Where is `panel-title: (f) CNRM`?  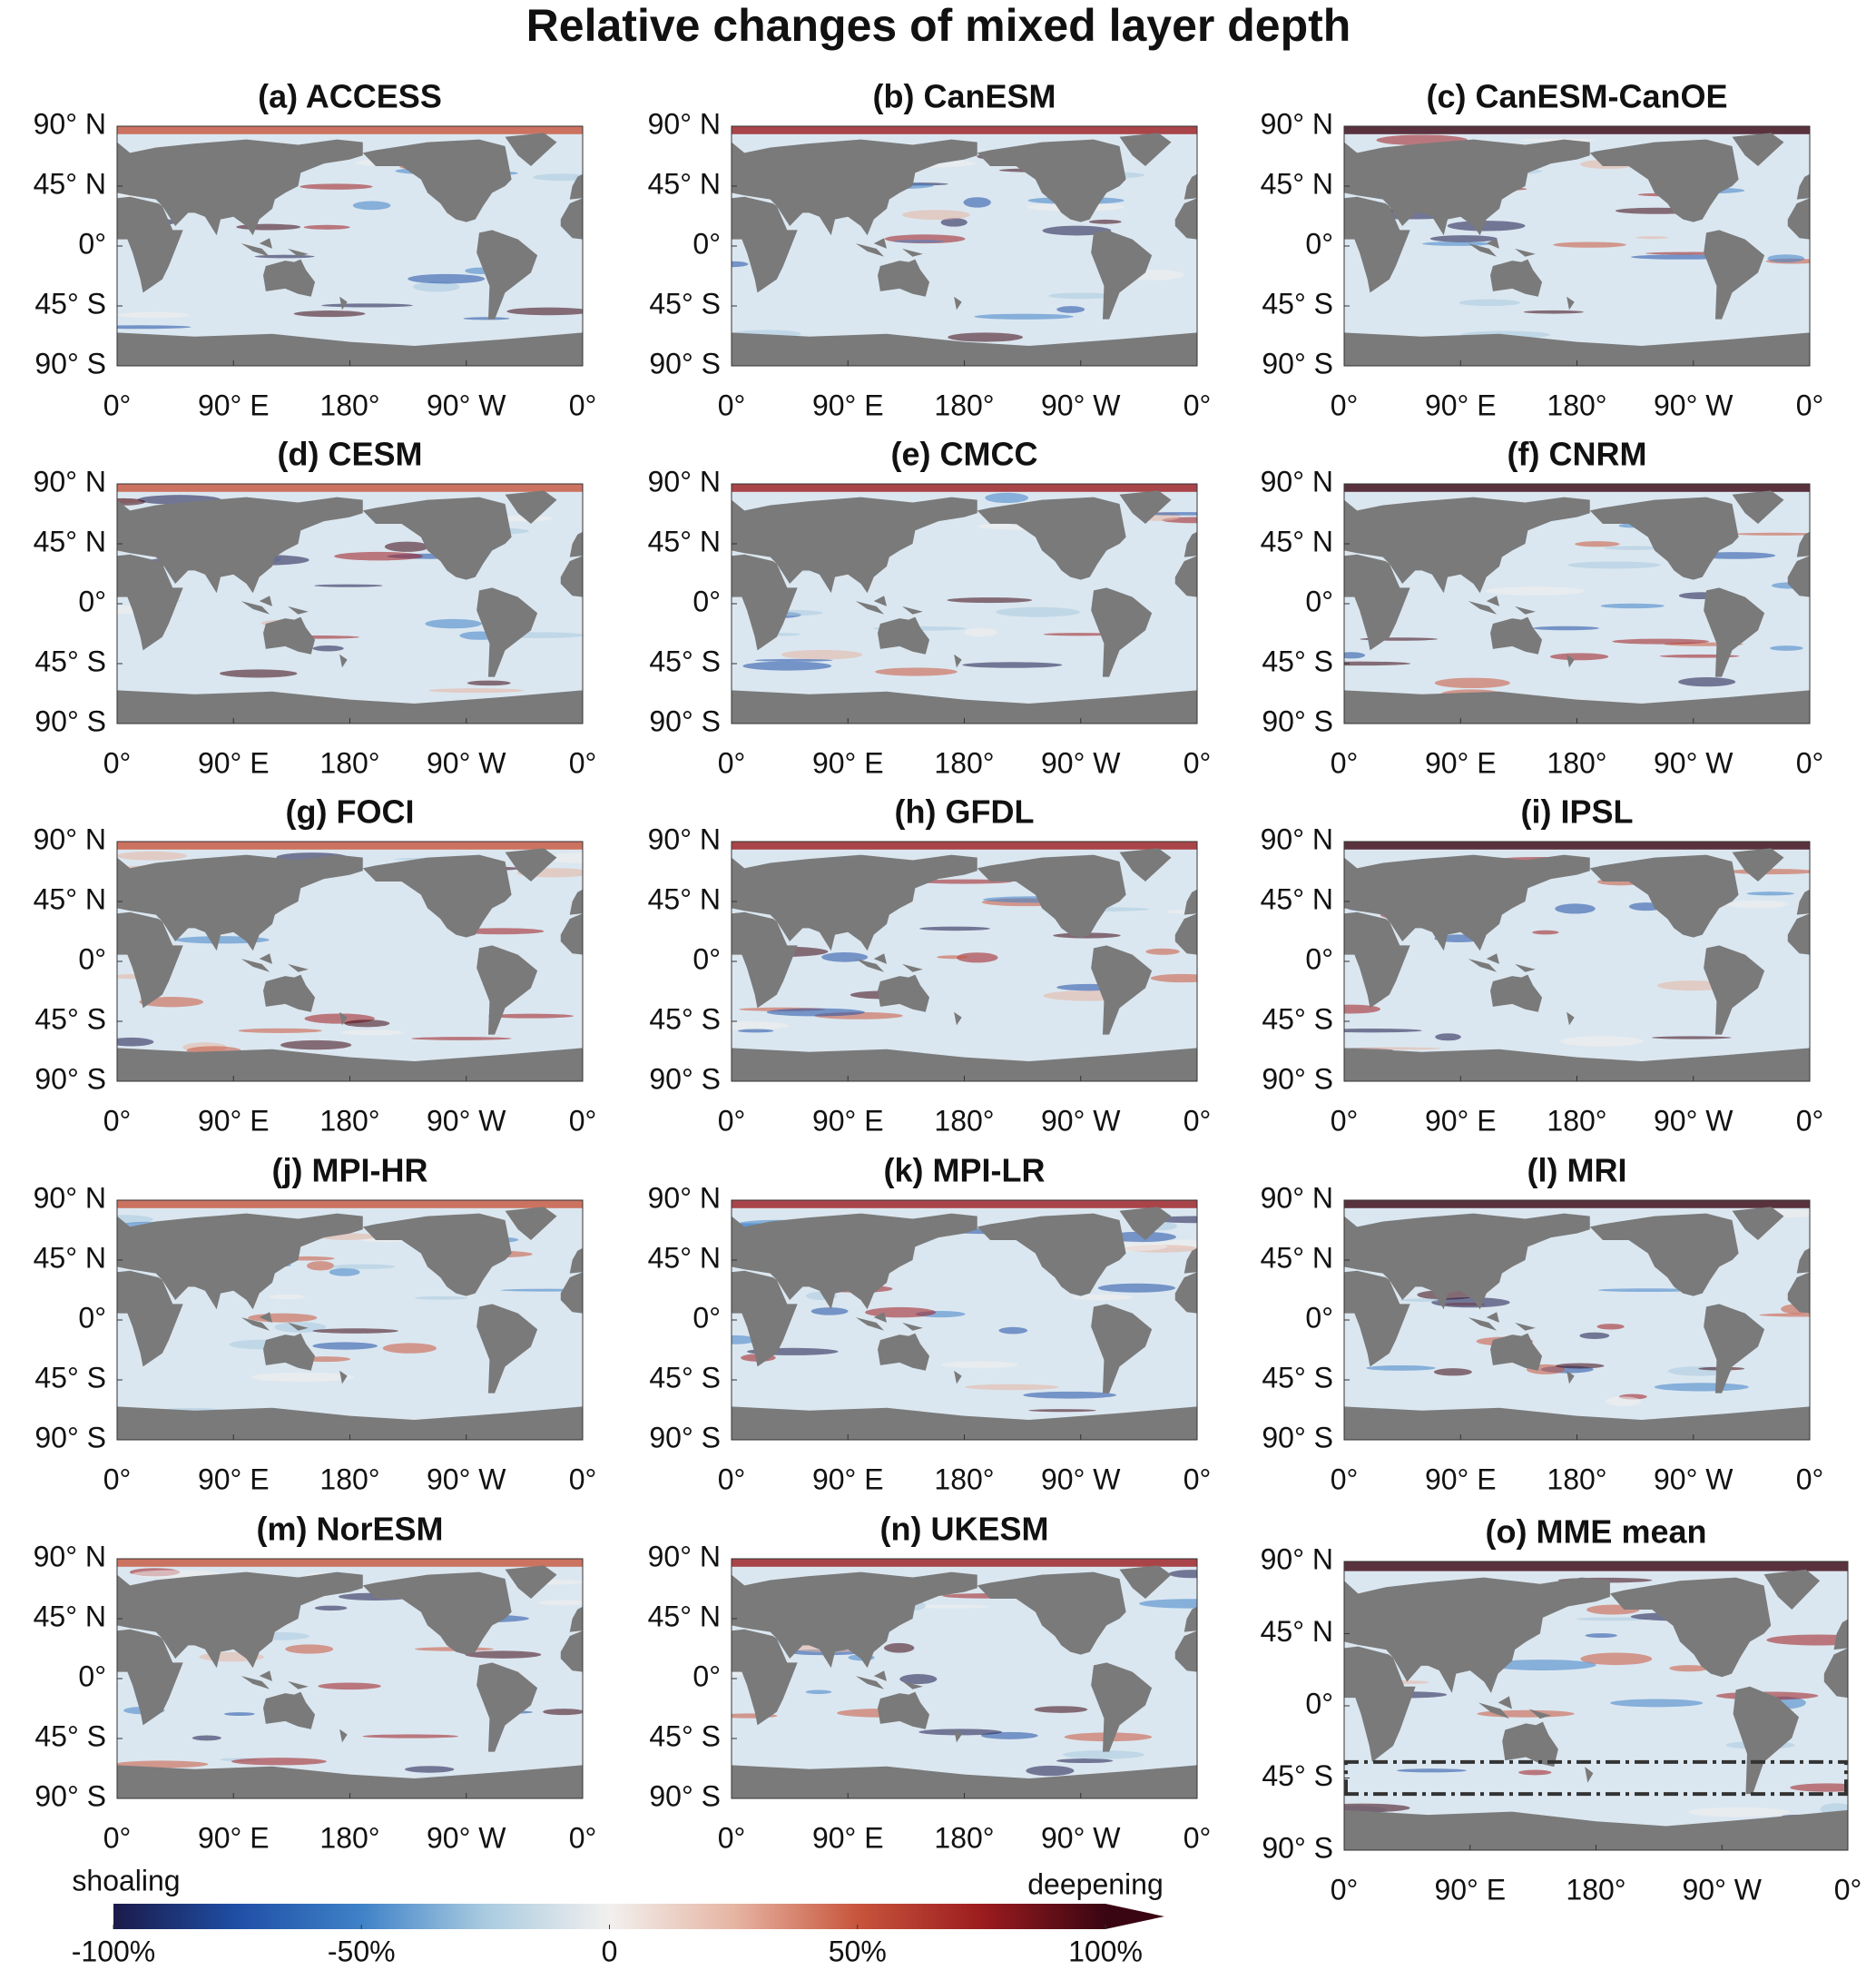
panel-title: (f) CNRM is located at coordinates (1578, 454).